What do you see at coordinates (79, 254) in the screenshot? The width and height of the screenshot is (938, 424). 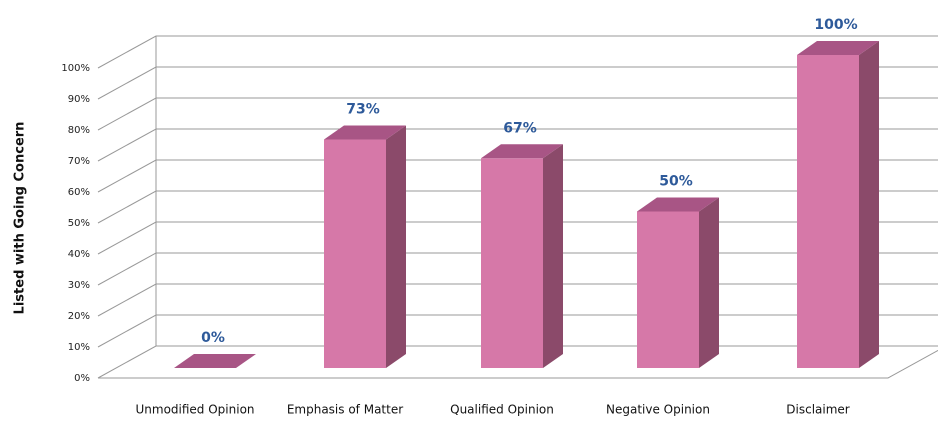 I see `y-tick-label: 40%` at bounding box center [79, 254].